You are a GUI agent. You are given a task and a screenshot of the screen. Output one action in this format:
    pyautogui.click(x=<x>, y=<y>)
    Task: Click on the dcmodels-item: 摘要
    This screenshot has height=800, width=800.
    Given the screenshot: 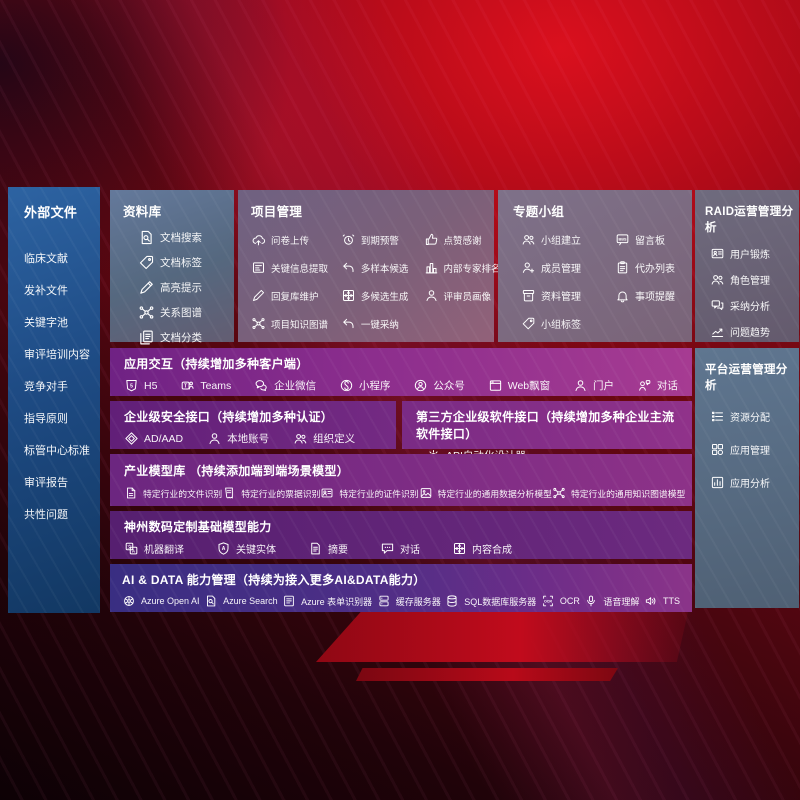 What is the action you would take?
    pyautogui.click(x=328, y=548)
    